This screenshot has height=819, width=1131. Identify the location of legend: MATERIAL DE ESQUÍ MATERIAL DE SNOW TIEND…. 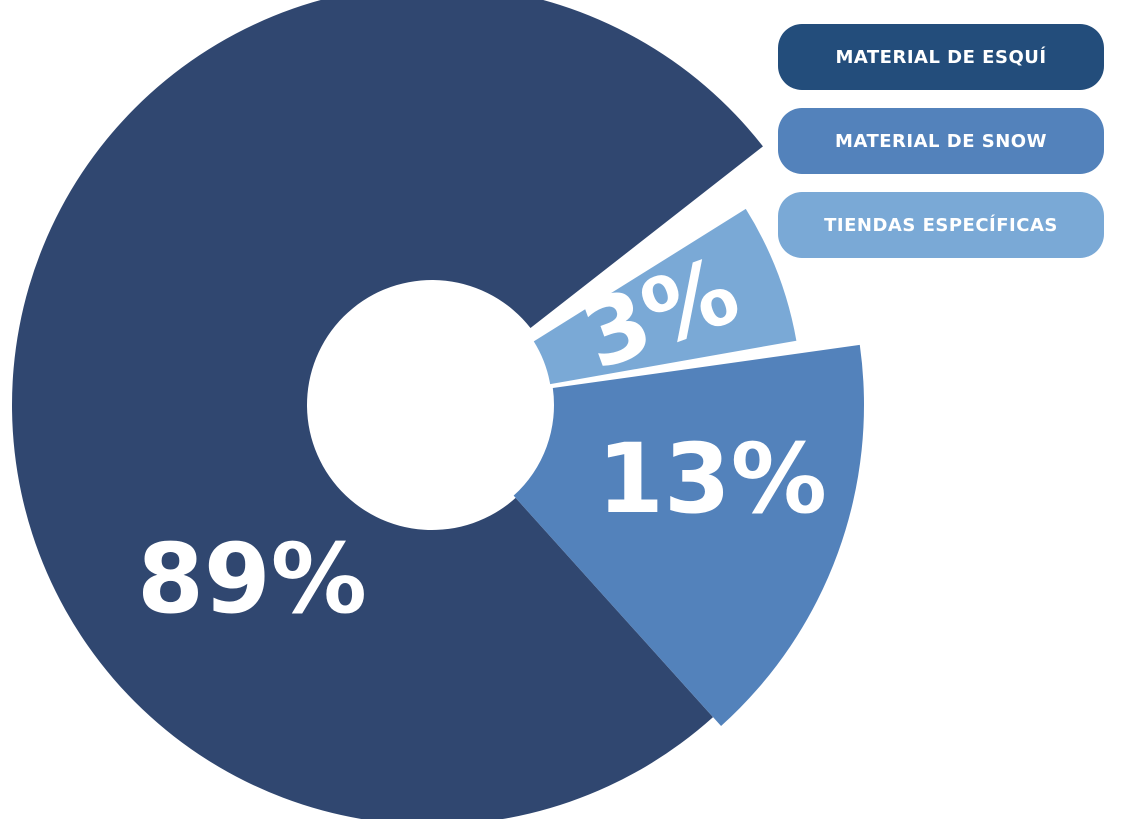
(941, 150).